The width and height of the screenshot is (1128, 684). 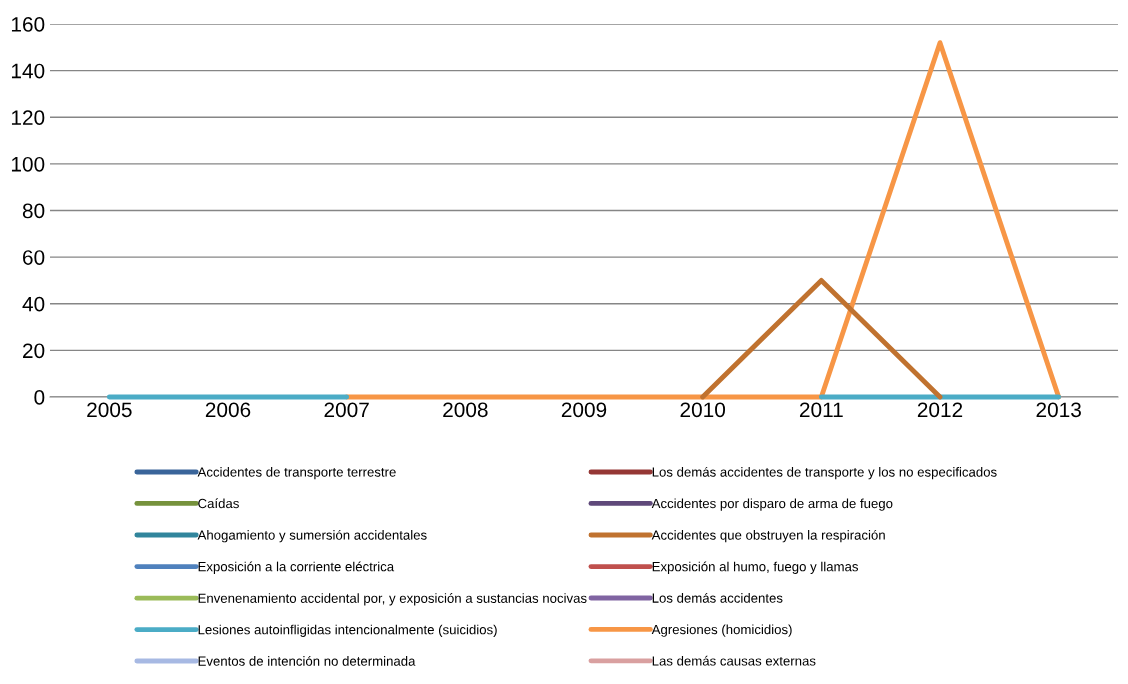 What do you see at coordinates (821, 410) in the screenshot?
I see `x-tick-label: 2011` at bounding box center [821, 410].